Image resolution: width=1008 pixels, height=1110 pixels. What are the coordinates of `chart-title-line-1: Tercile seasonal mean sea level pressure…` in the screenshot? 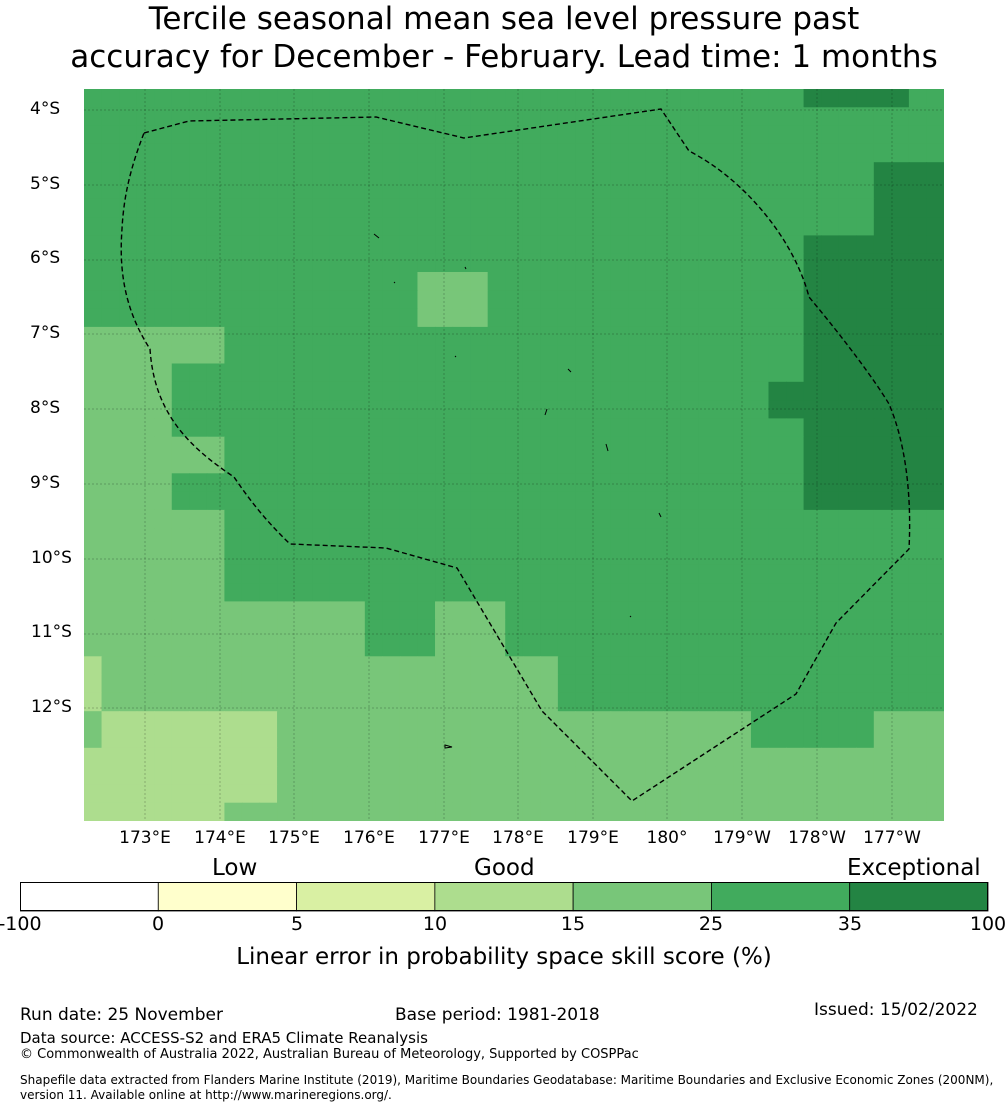 It's located at (504, 19).